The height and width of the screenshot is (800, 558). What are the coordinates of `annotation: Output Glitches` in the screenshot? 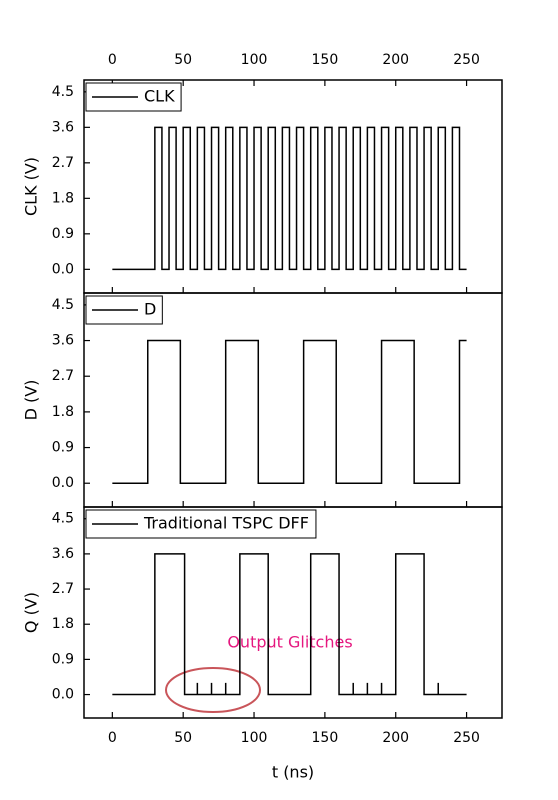 It's located at (289, 642).